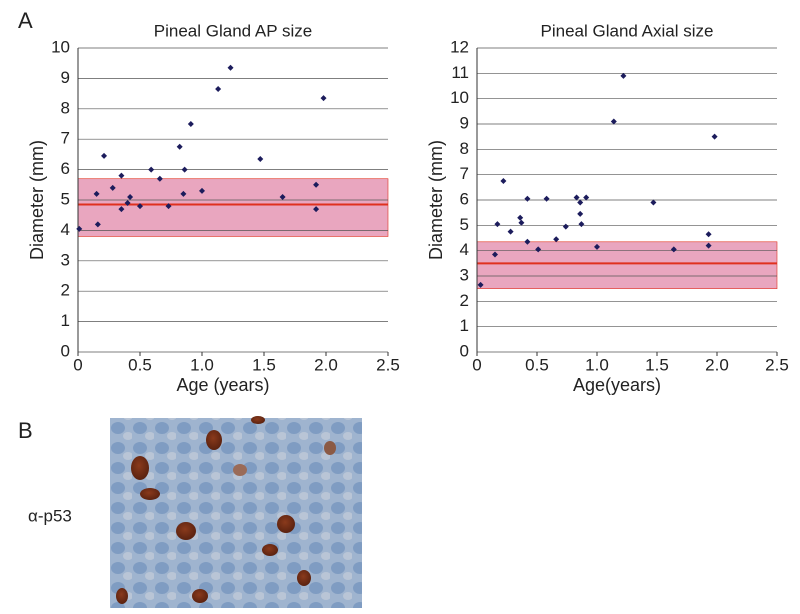  Describe the element at coordinates (617, 385) in the screenshot. I see `x-axis-title: Age(years)` at that location.